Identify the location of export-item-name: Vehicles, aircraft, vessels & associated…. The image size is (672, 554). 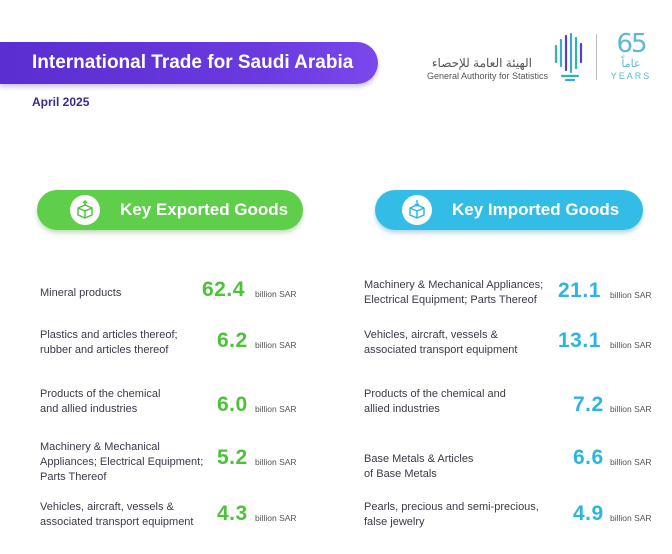
(117, 514).